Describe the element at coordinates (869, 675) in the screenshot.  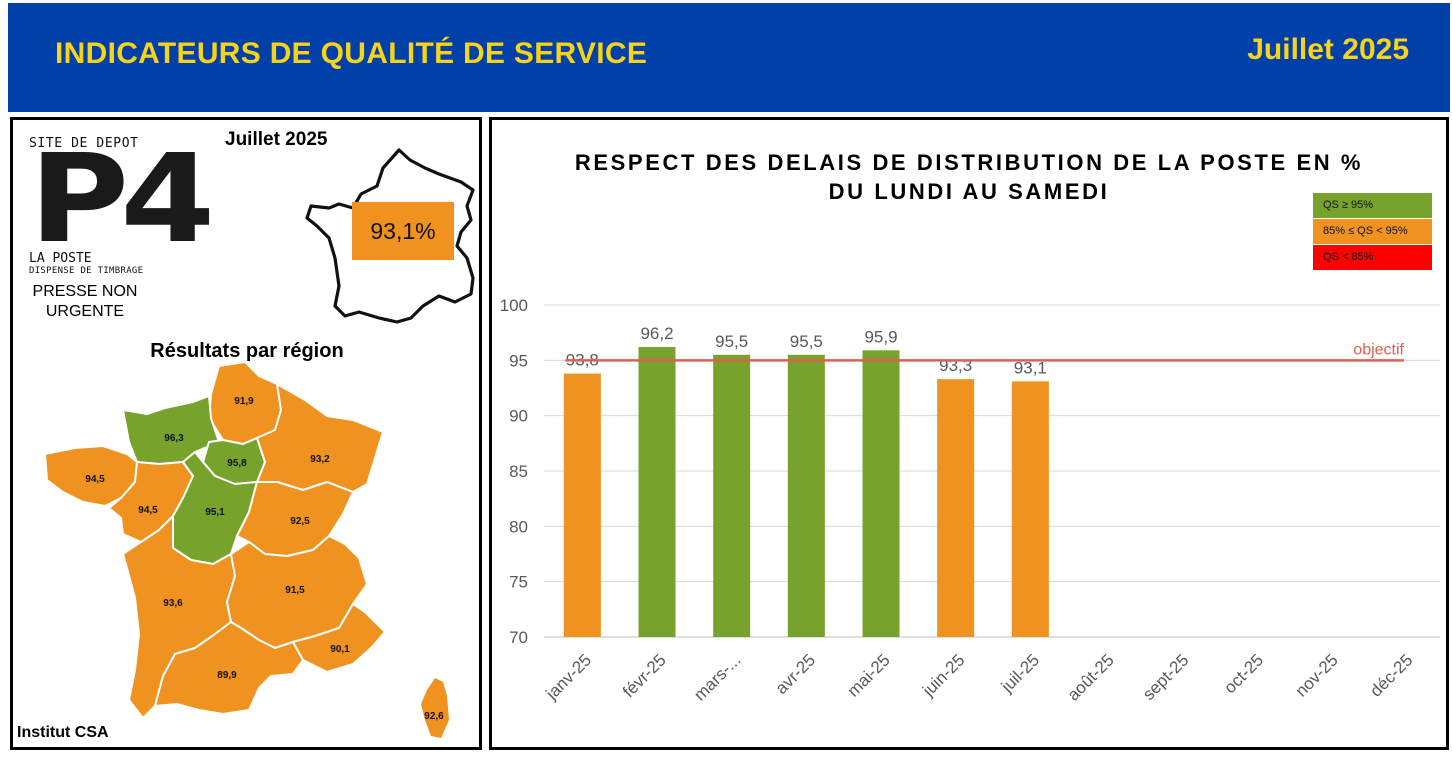
I see `x-tick-label: mai-25` at that location.